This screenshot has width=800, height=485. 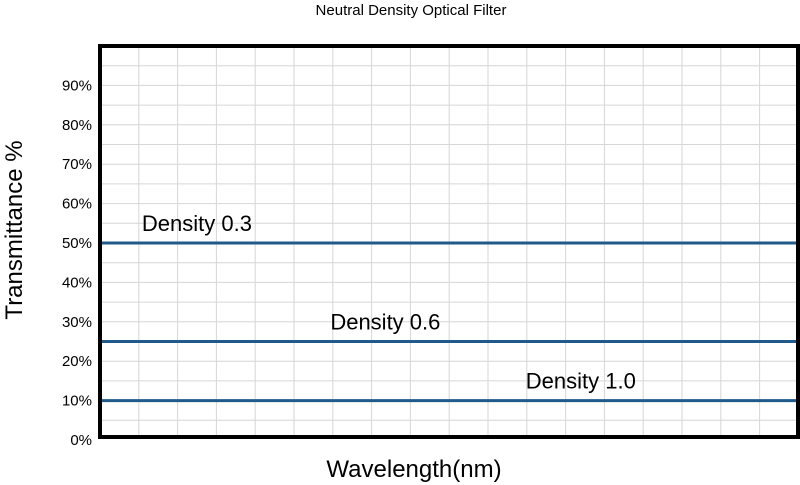 I want to click on y-tick-label: 60%, so click(x=77, y=204).